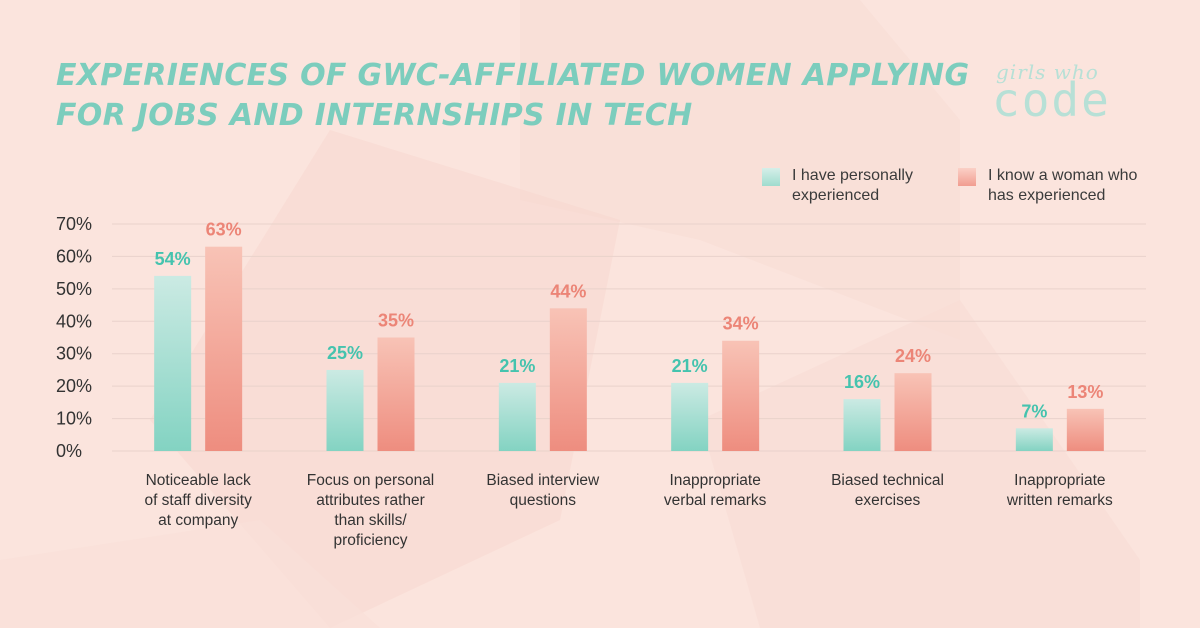 This screenshot has height=628, width=1200. Describe the element at coordinates (1047, 72) in the screenshot. I see `logo-script-text: girls who` at that location.